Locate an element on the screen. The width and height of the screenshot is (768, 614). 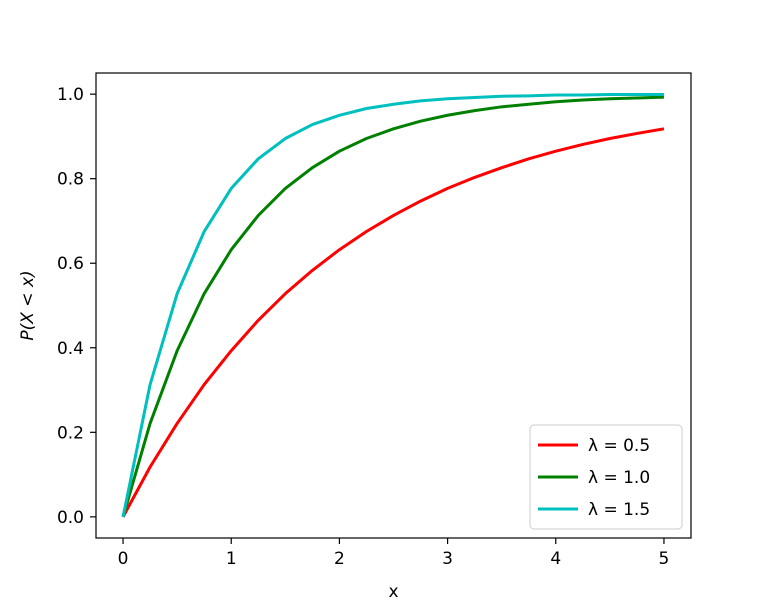
x-tick-label: 2 is located at coordinates (339, 559).